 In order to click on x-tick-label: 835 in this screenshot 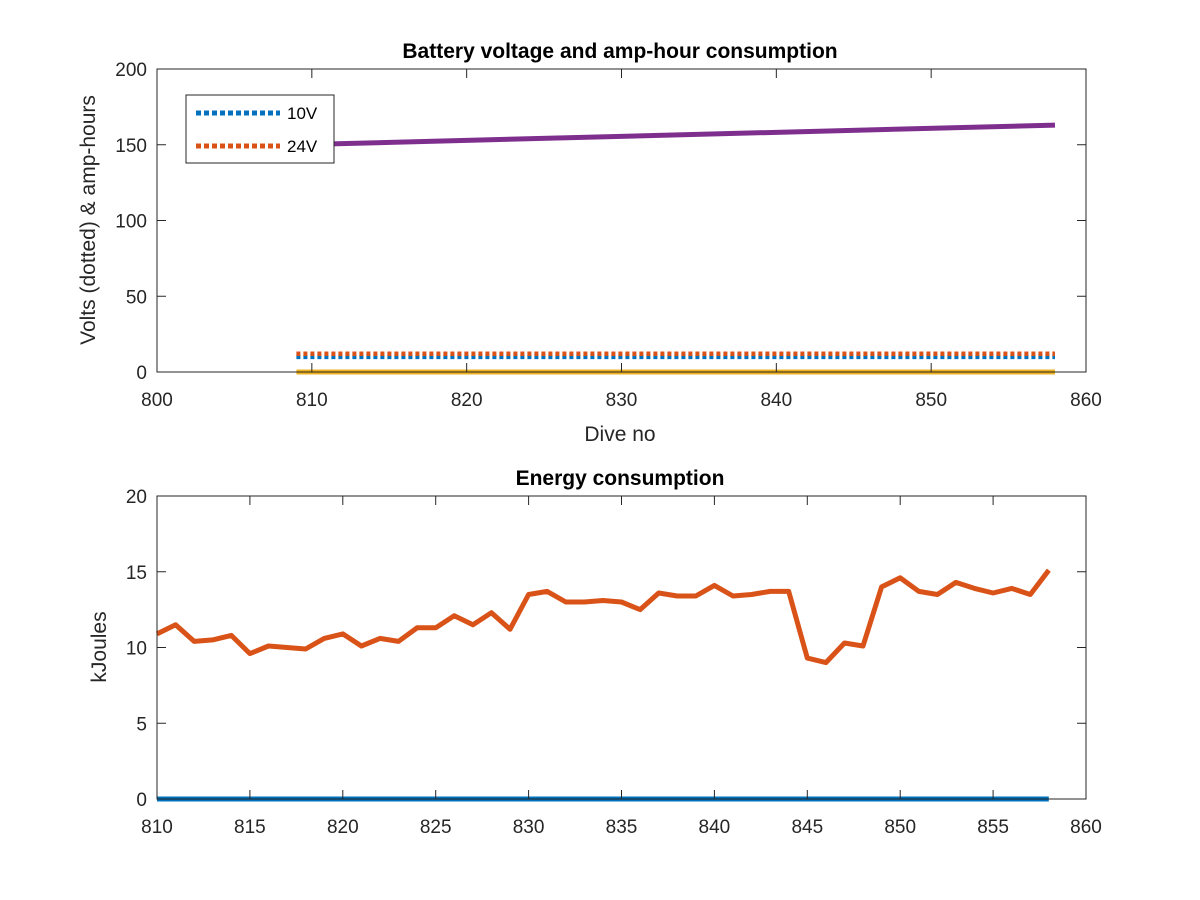, I will do `click(622, 827)`.